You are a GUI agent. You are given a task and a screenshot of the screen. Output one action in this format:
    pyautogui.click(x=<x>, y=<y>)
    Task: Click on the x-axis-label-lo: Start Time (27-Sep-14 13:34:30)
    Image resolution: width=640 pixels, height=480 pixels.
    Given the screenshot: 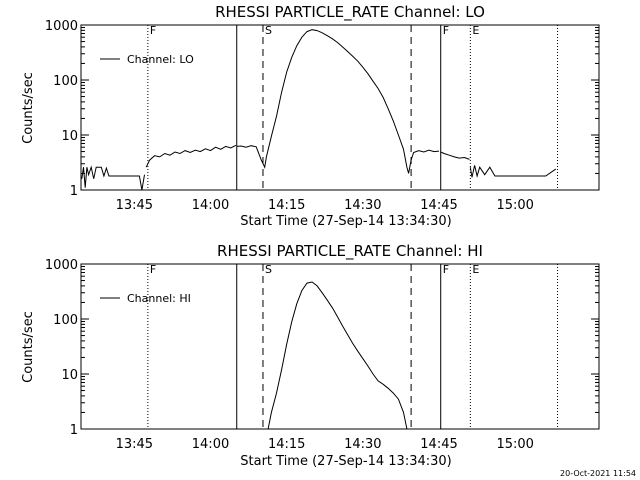 What is the action you would take?
    pyautogui.click(x=345, y=221)
    